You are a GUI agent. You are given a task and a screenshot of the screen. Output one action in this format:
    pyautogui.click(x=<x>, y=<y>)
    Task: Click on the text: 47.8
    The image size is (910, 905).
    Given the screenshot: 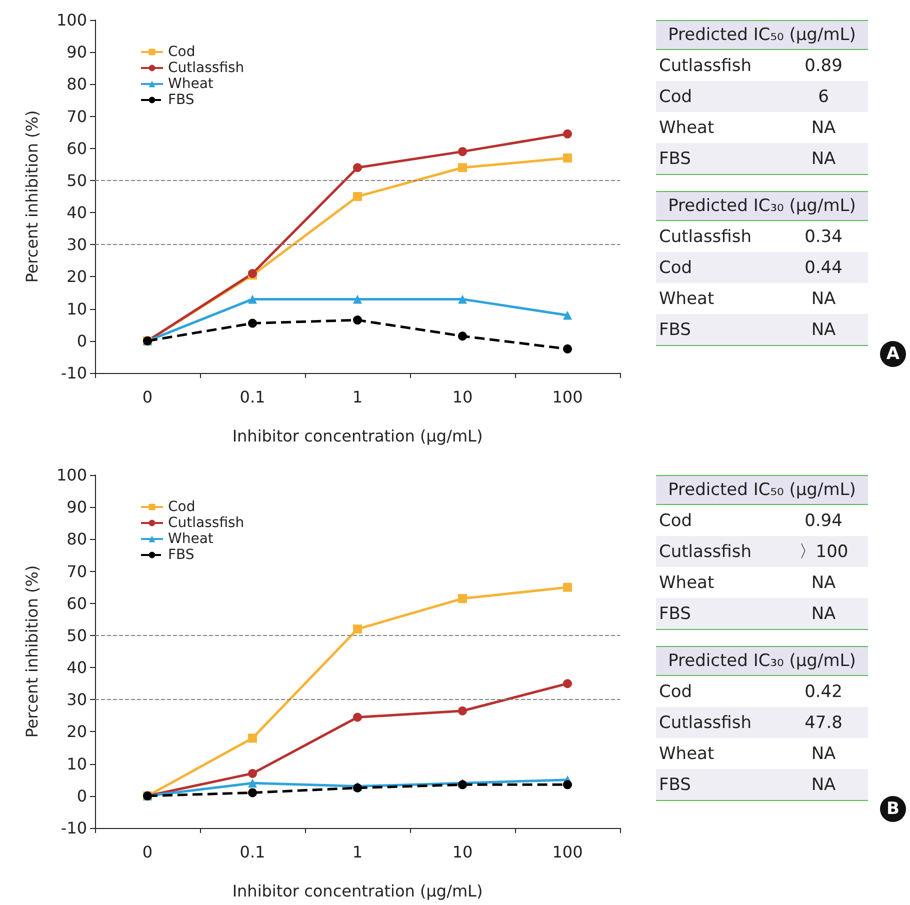 What is the action you would take?
    pyautogui.click(x=824, y=722)
    